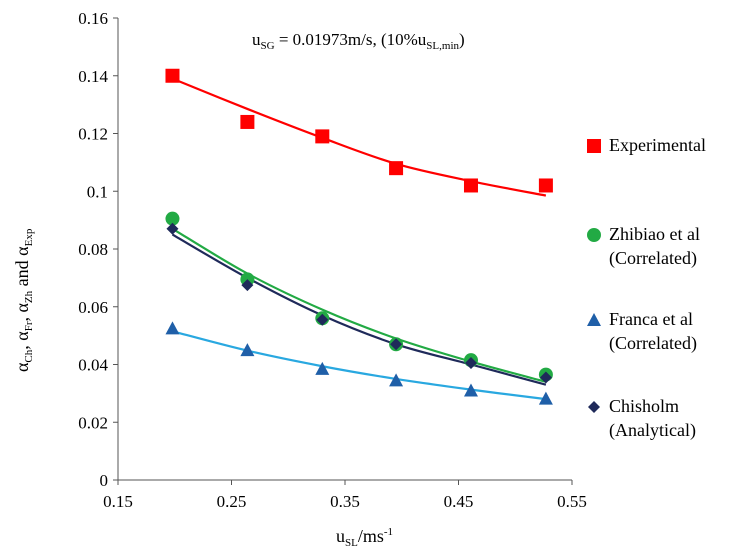 The image size is (743, 558). Describe the element at coordinates (459, 501) in the screenshot. I see `x-tick-label: 0.45` at that location.